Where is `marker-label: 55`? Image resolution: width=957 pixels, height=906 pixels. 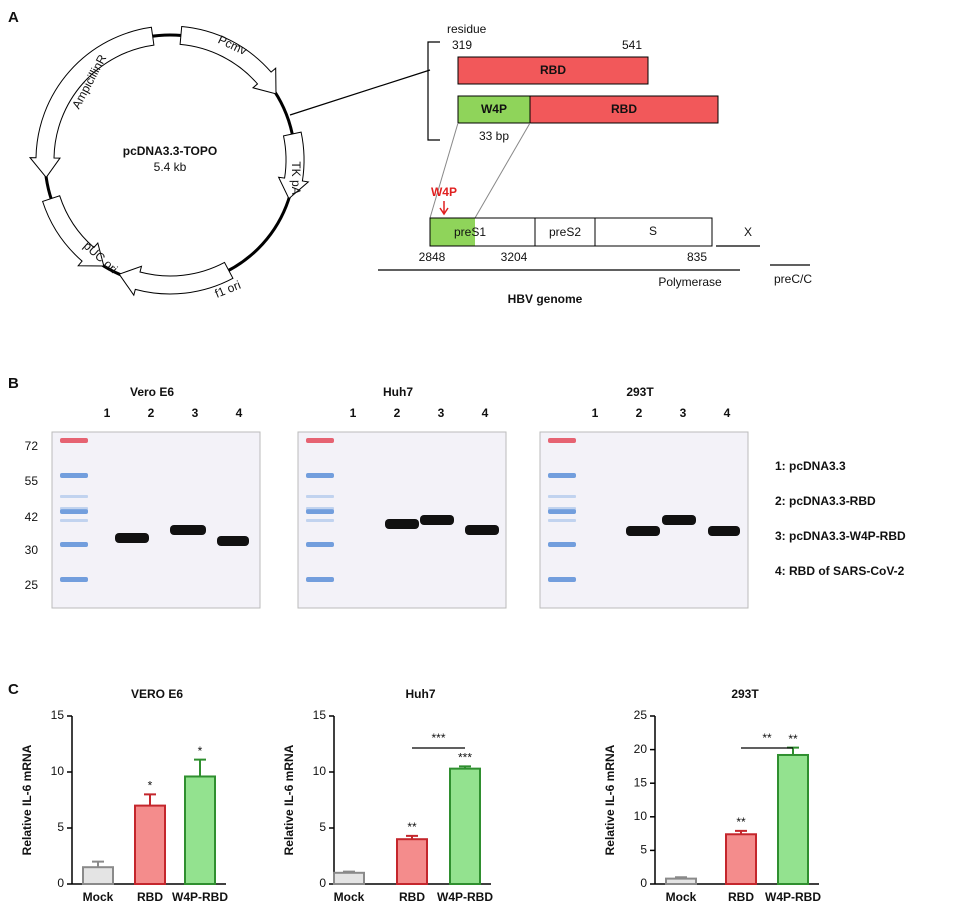 marker-label: 55 is located at coordinates (32, 481).